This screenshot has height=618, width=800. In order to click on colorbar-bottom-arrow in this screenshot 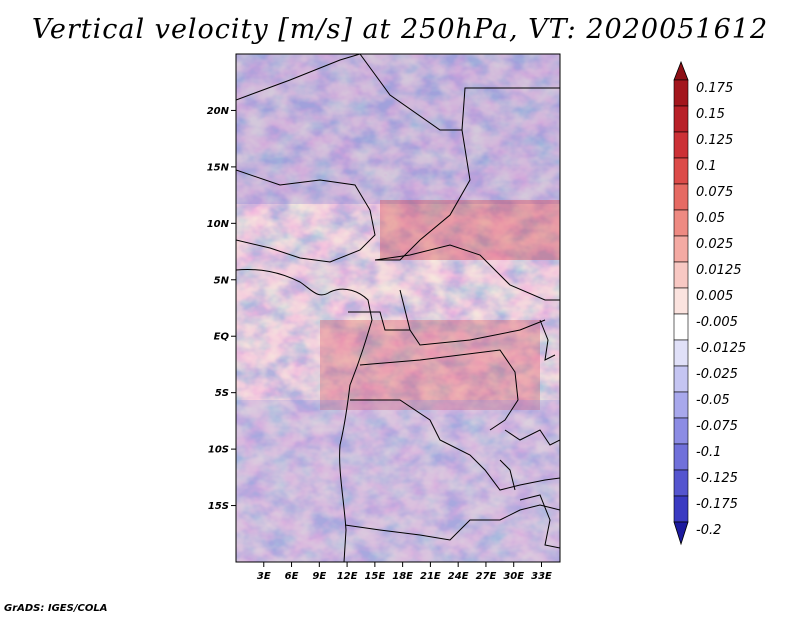, I will do `click(681, 533)`.